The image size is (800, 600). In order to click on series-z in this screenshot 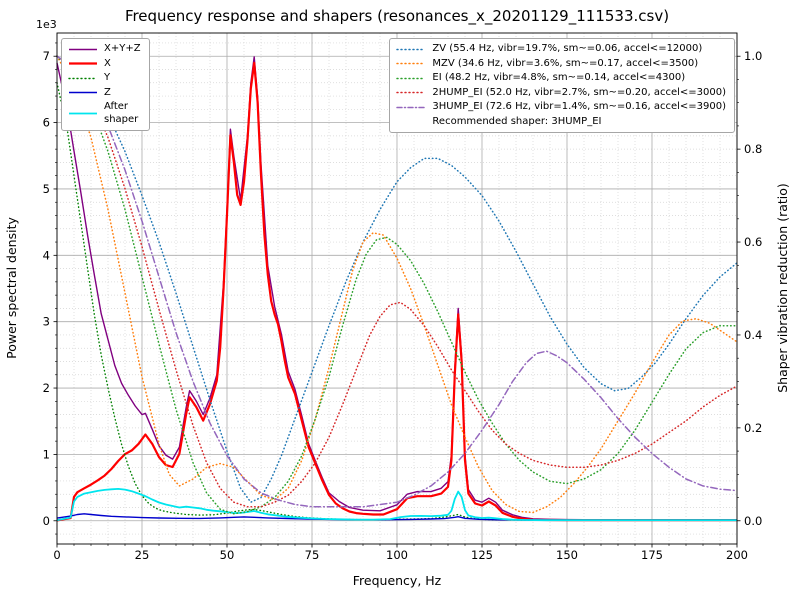, I will do `click(396, 517)`.